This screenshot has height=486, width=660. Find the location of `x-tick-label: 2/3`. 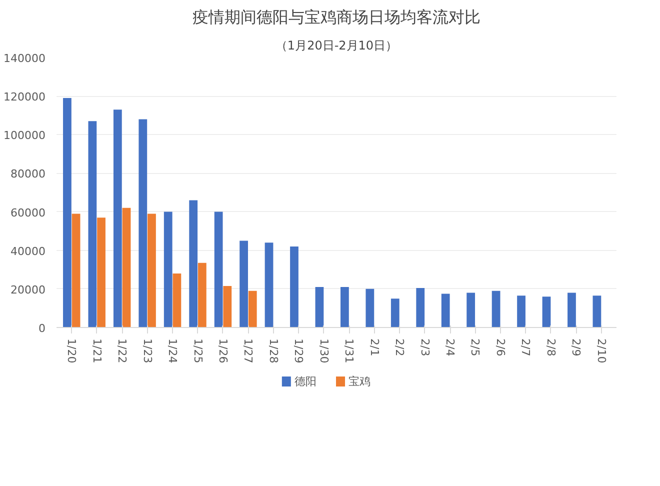

x-tick-label: 2/3 is located at coordinates (425, 347).